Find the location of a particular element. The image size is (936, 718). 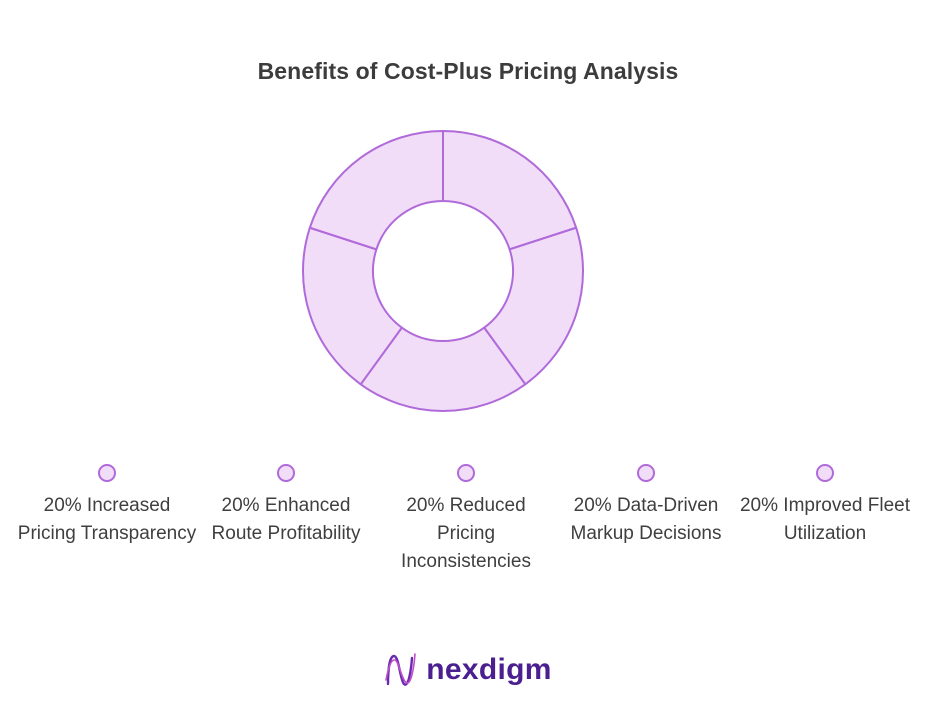

legend-label: 20% Increased Pricing Transparency is located at coordinates (107, 519).